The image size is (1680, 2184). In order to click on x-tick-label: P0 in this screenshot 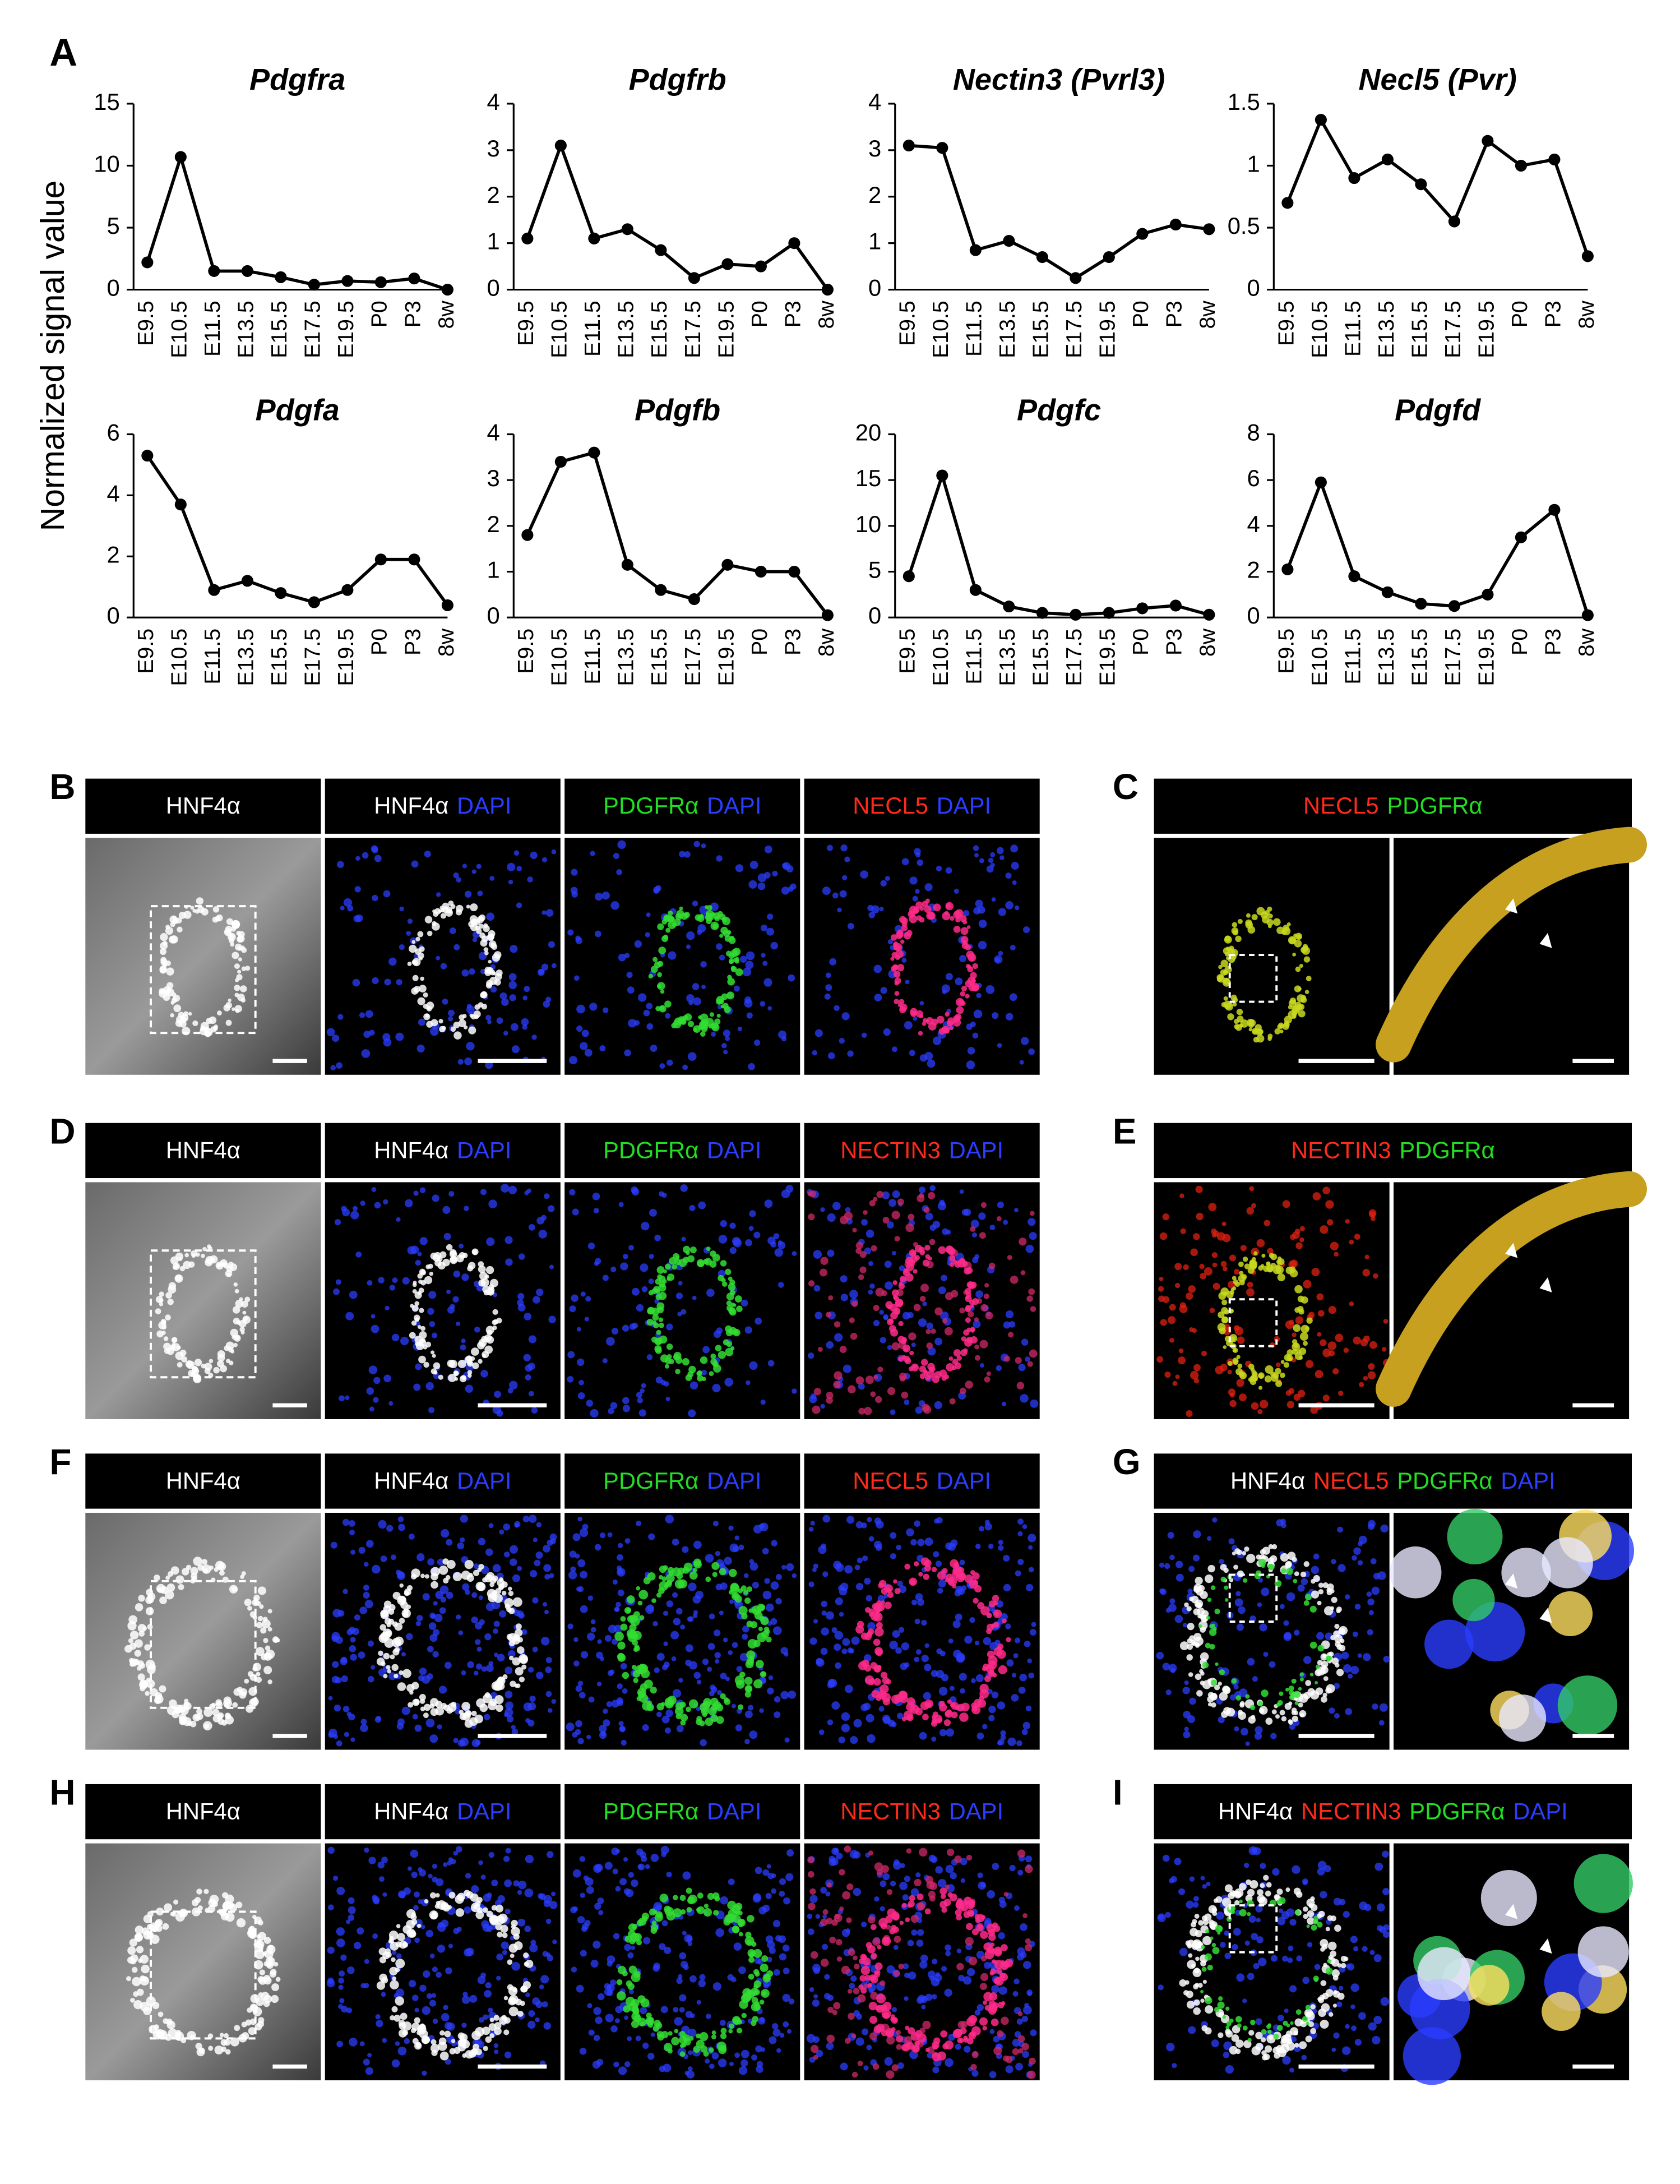, I will do `click(1520, 642)`.